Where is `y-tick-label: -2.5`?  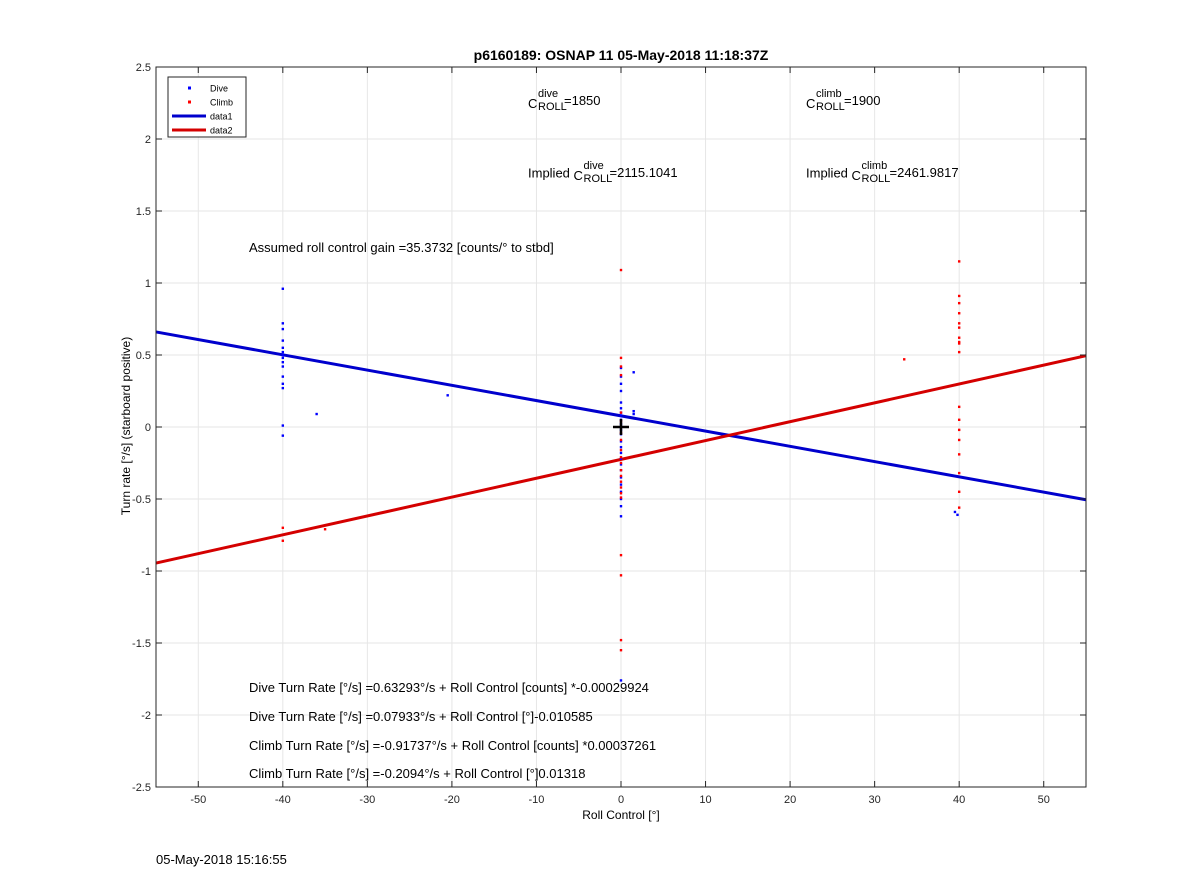
y-tick-label: -2.5 is located at coordinates (141, 788).